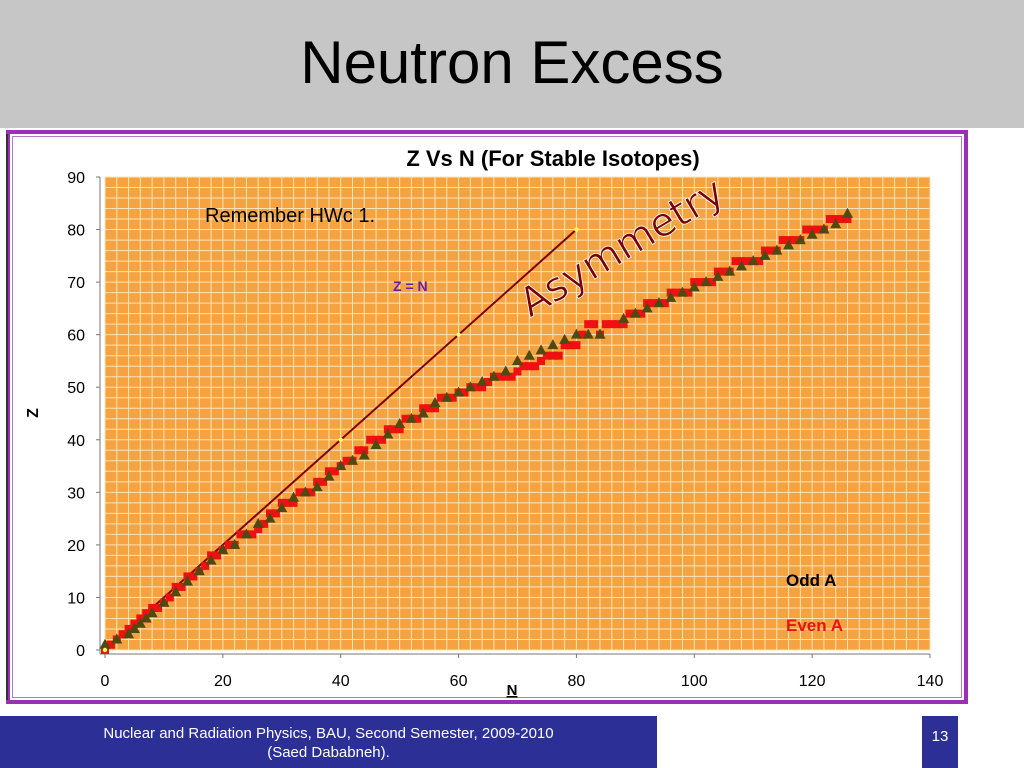 Image resolution: width=1024 pixels, height=768 pixels. What do you see at coordinates (76, 231) in the screenshot?
I see `y-tick-label: 80` at bounding box center [76, 231].